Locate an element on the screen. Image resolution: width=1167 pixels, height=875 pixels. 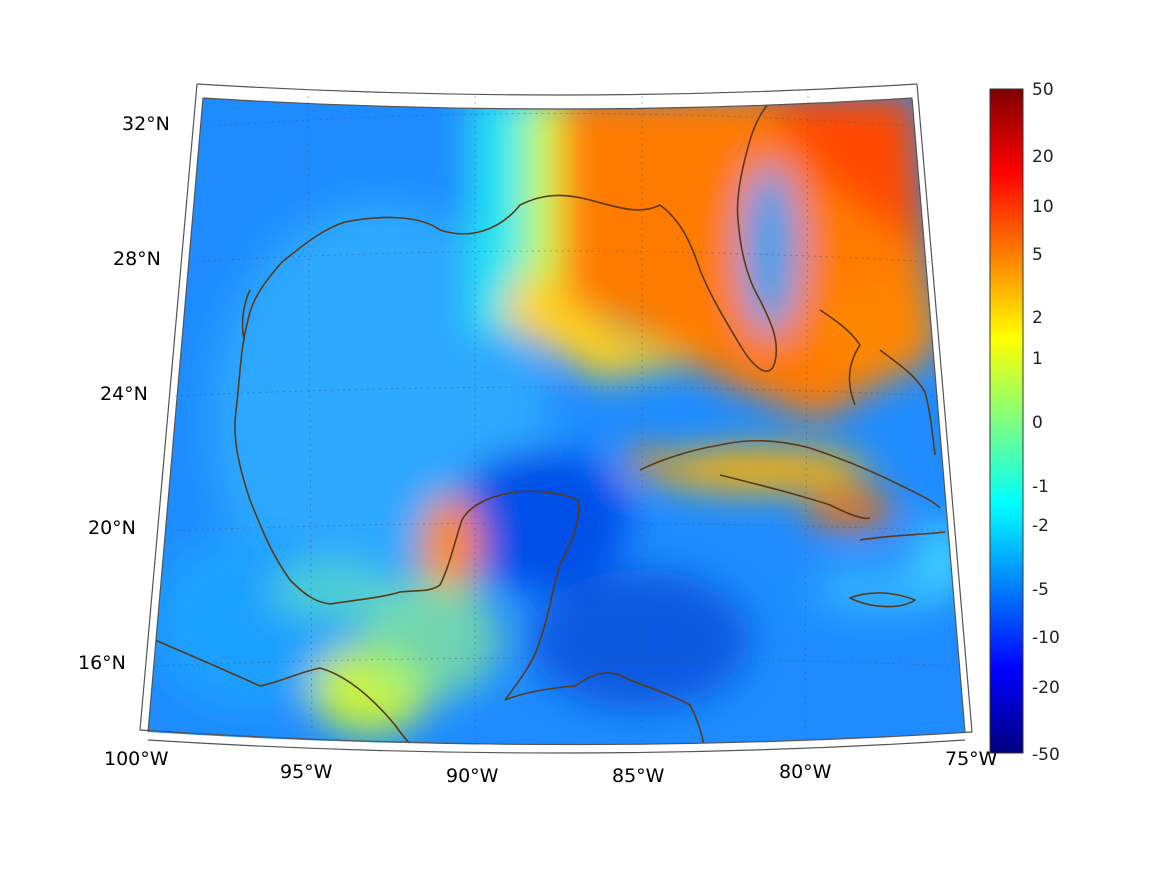
colorbar-label: 1 is located at coordinates (1037, 359).